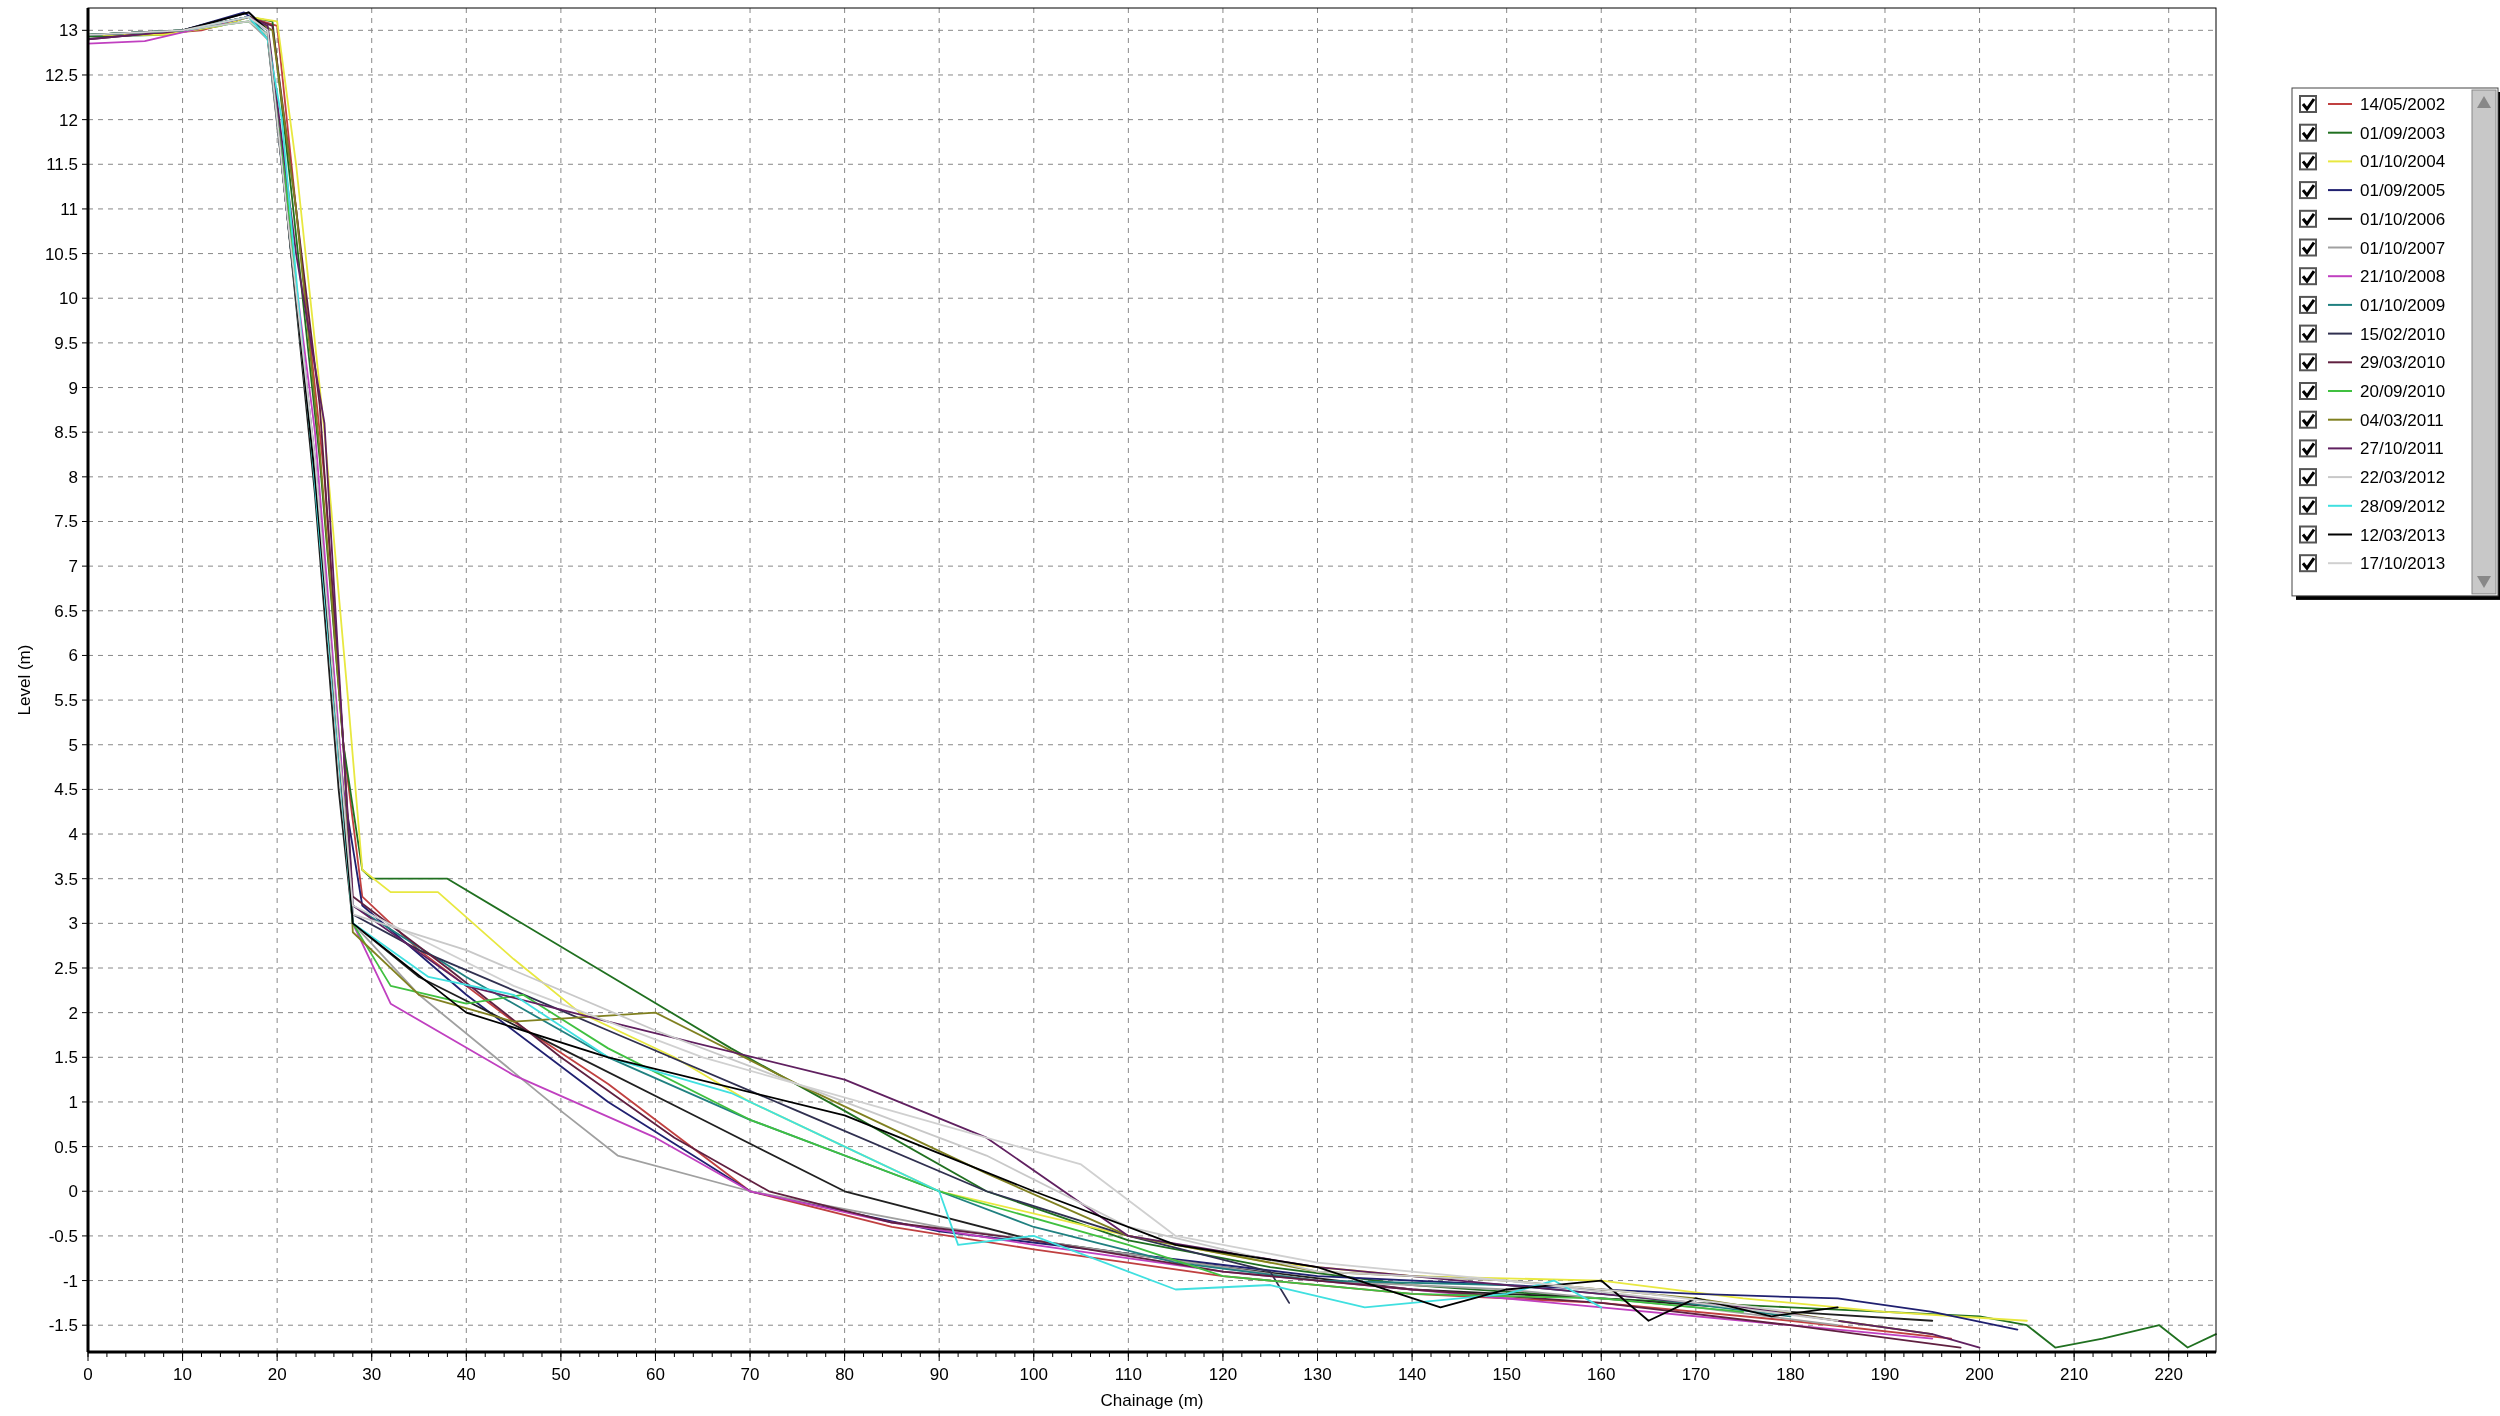  Describe the element at coordinates (1790, 1374) in the screenshot. I see `x-tick-label: 180` at that location.